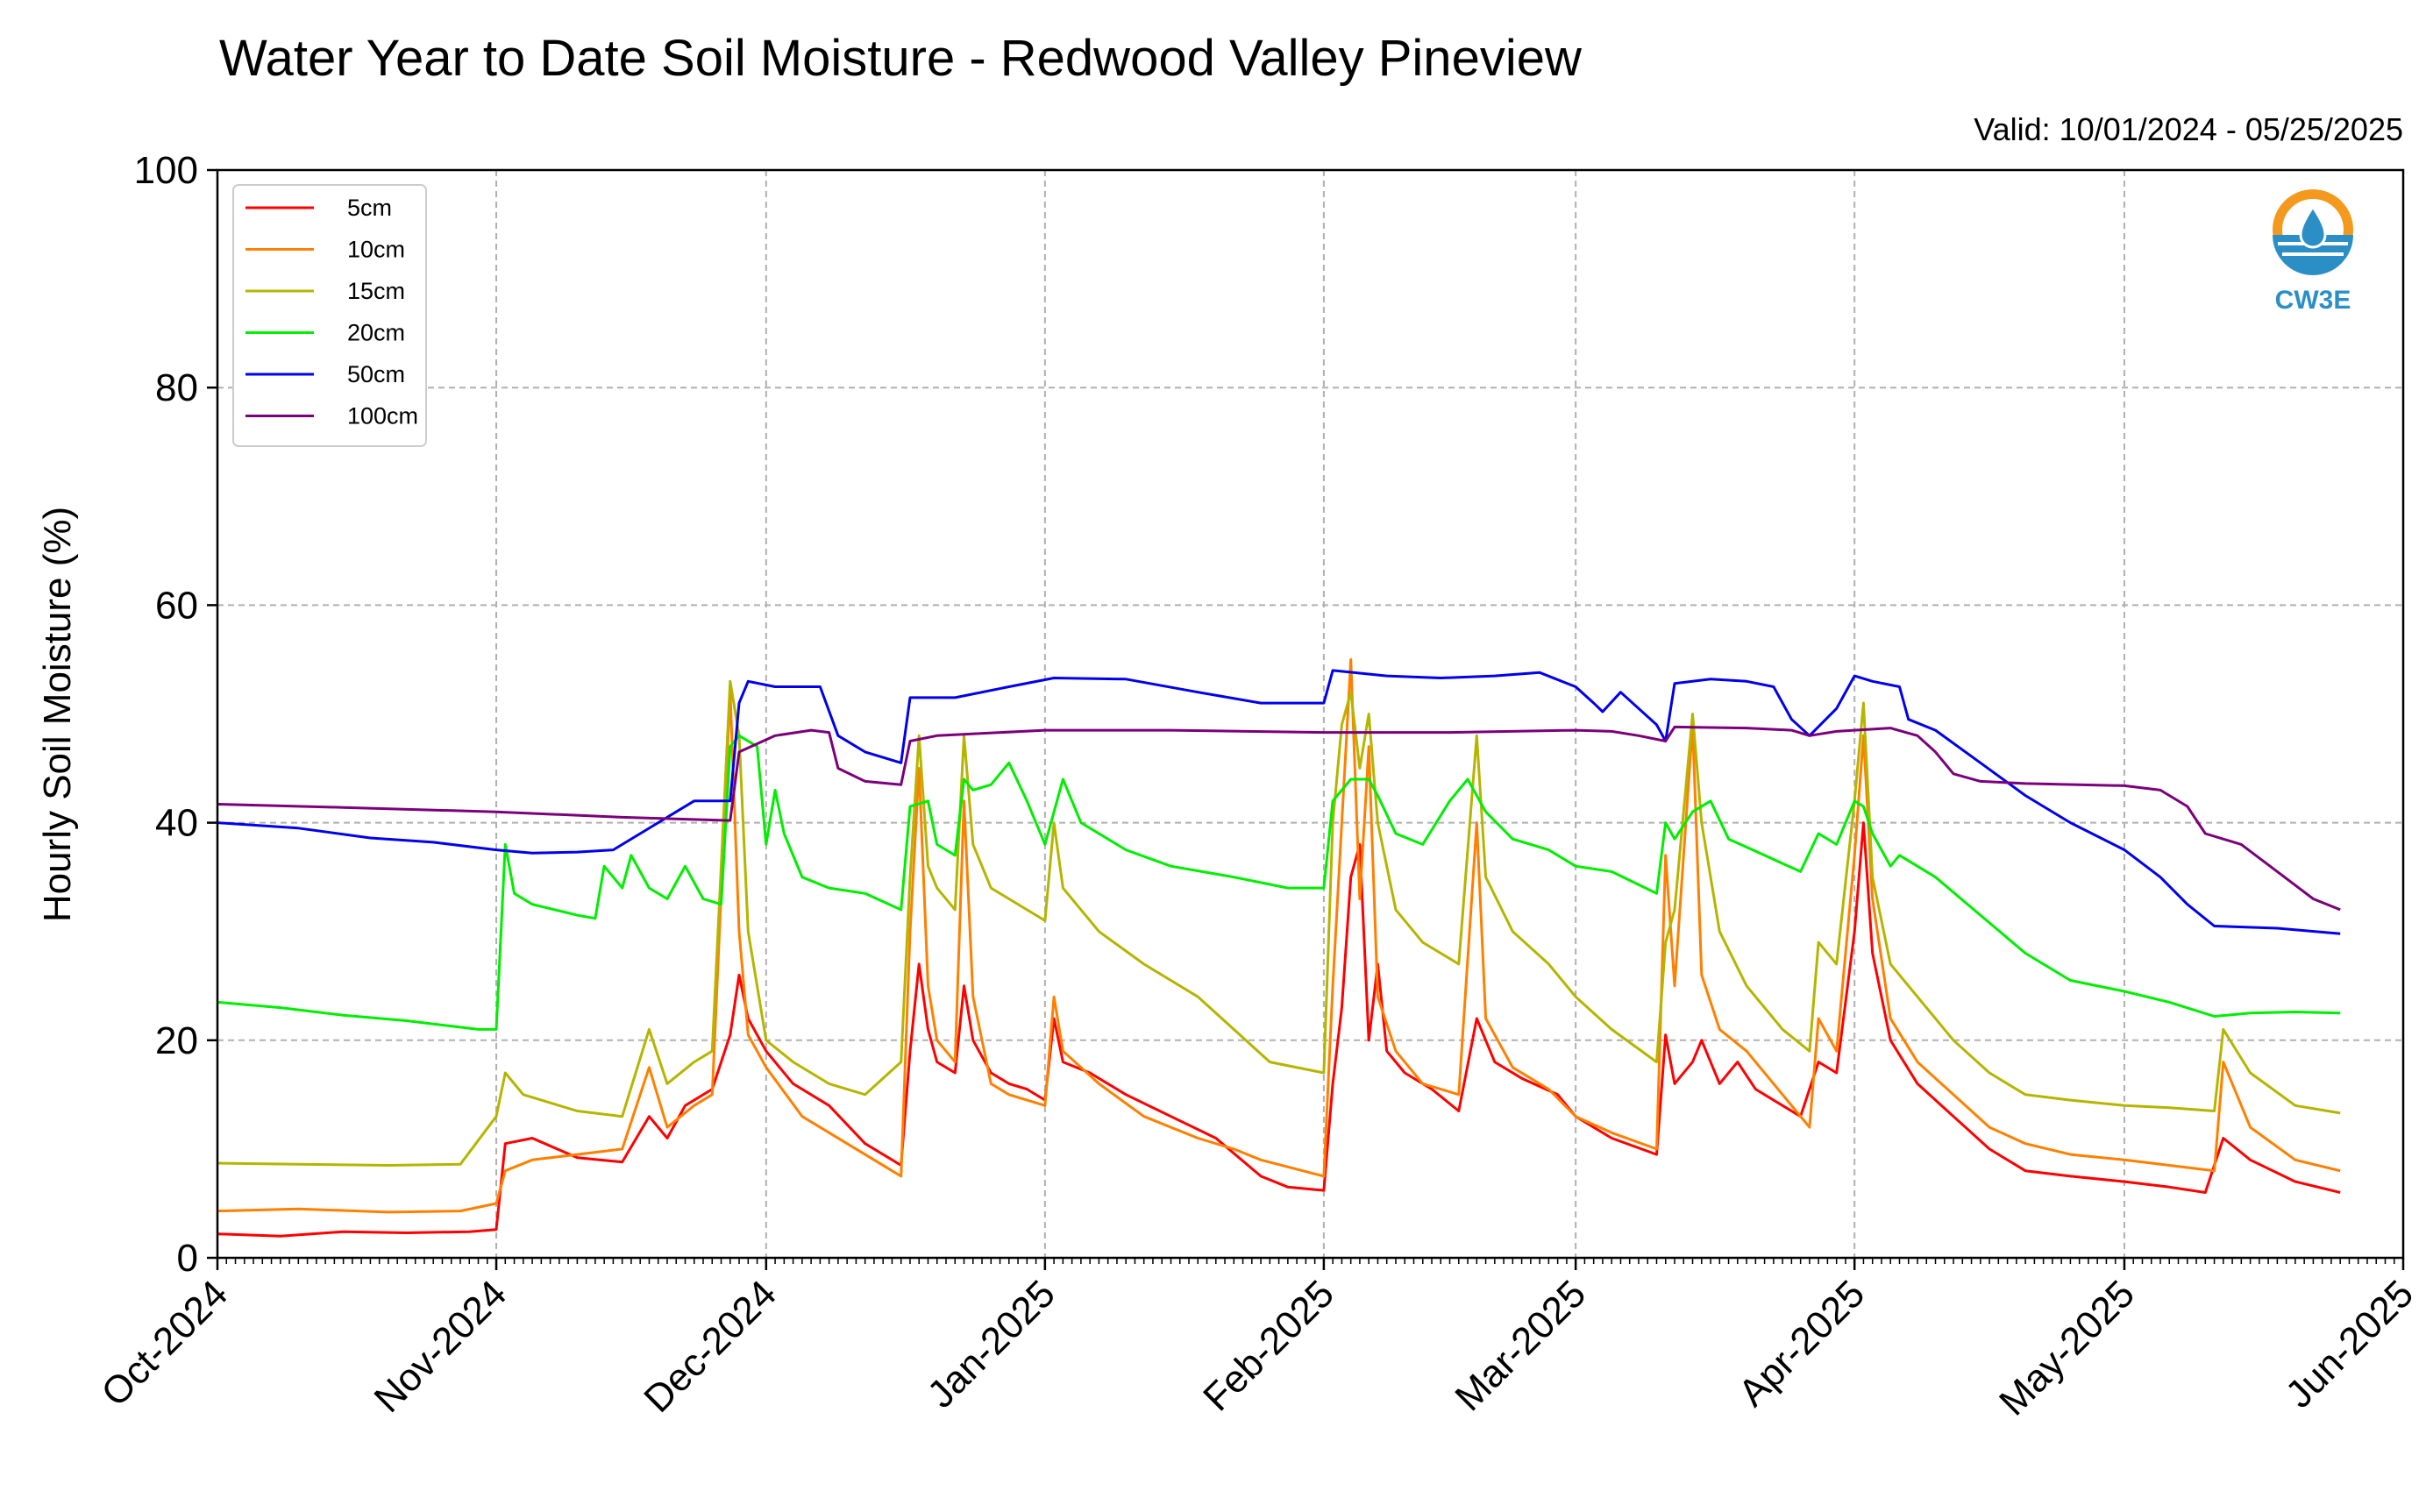 The image size is (2426, 1512). Describe the element at coordinates (176, 387) in the screenshot. I see `y-tick-label: 80` at that location.